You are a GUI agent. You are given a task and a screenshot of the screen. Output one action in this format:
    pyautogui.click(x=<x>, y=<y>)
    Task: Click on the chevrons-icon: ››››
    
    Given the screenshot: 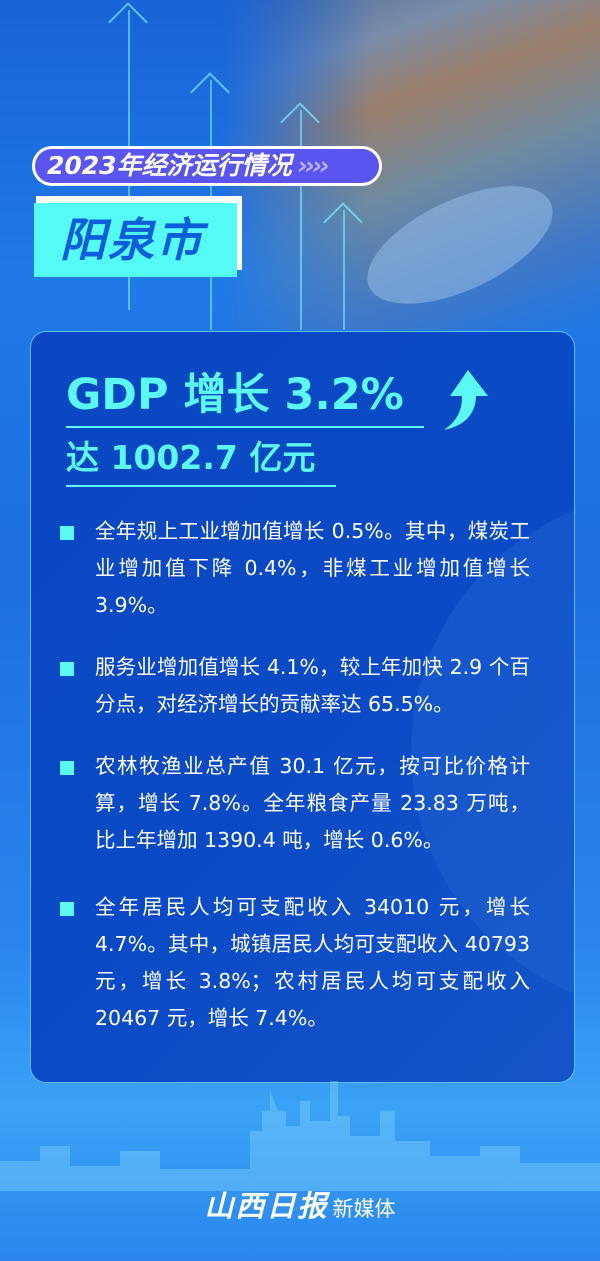 What is the action you would take?
    pyautogui.click(x=313, y=165)
    